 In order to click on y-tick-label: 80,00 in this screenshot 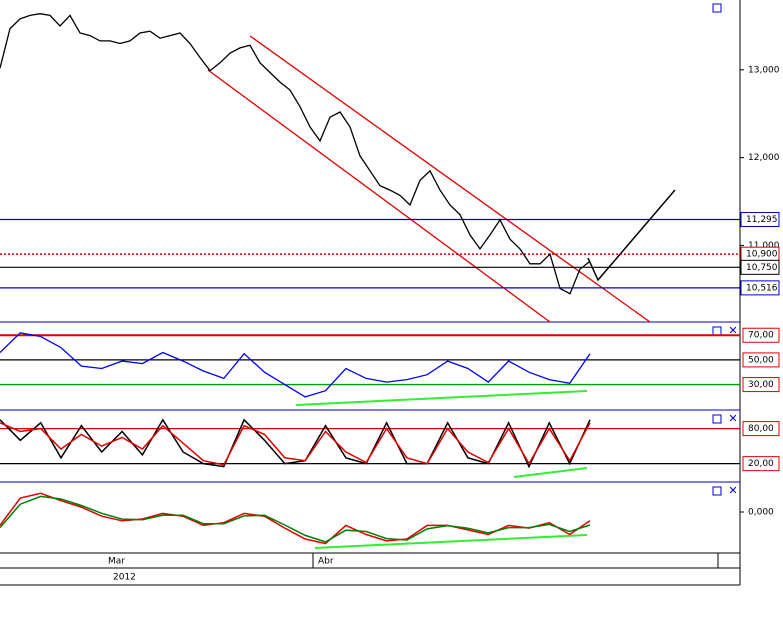, I will do `click(761, 429)`.